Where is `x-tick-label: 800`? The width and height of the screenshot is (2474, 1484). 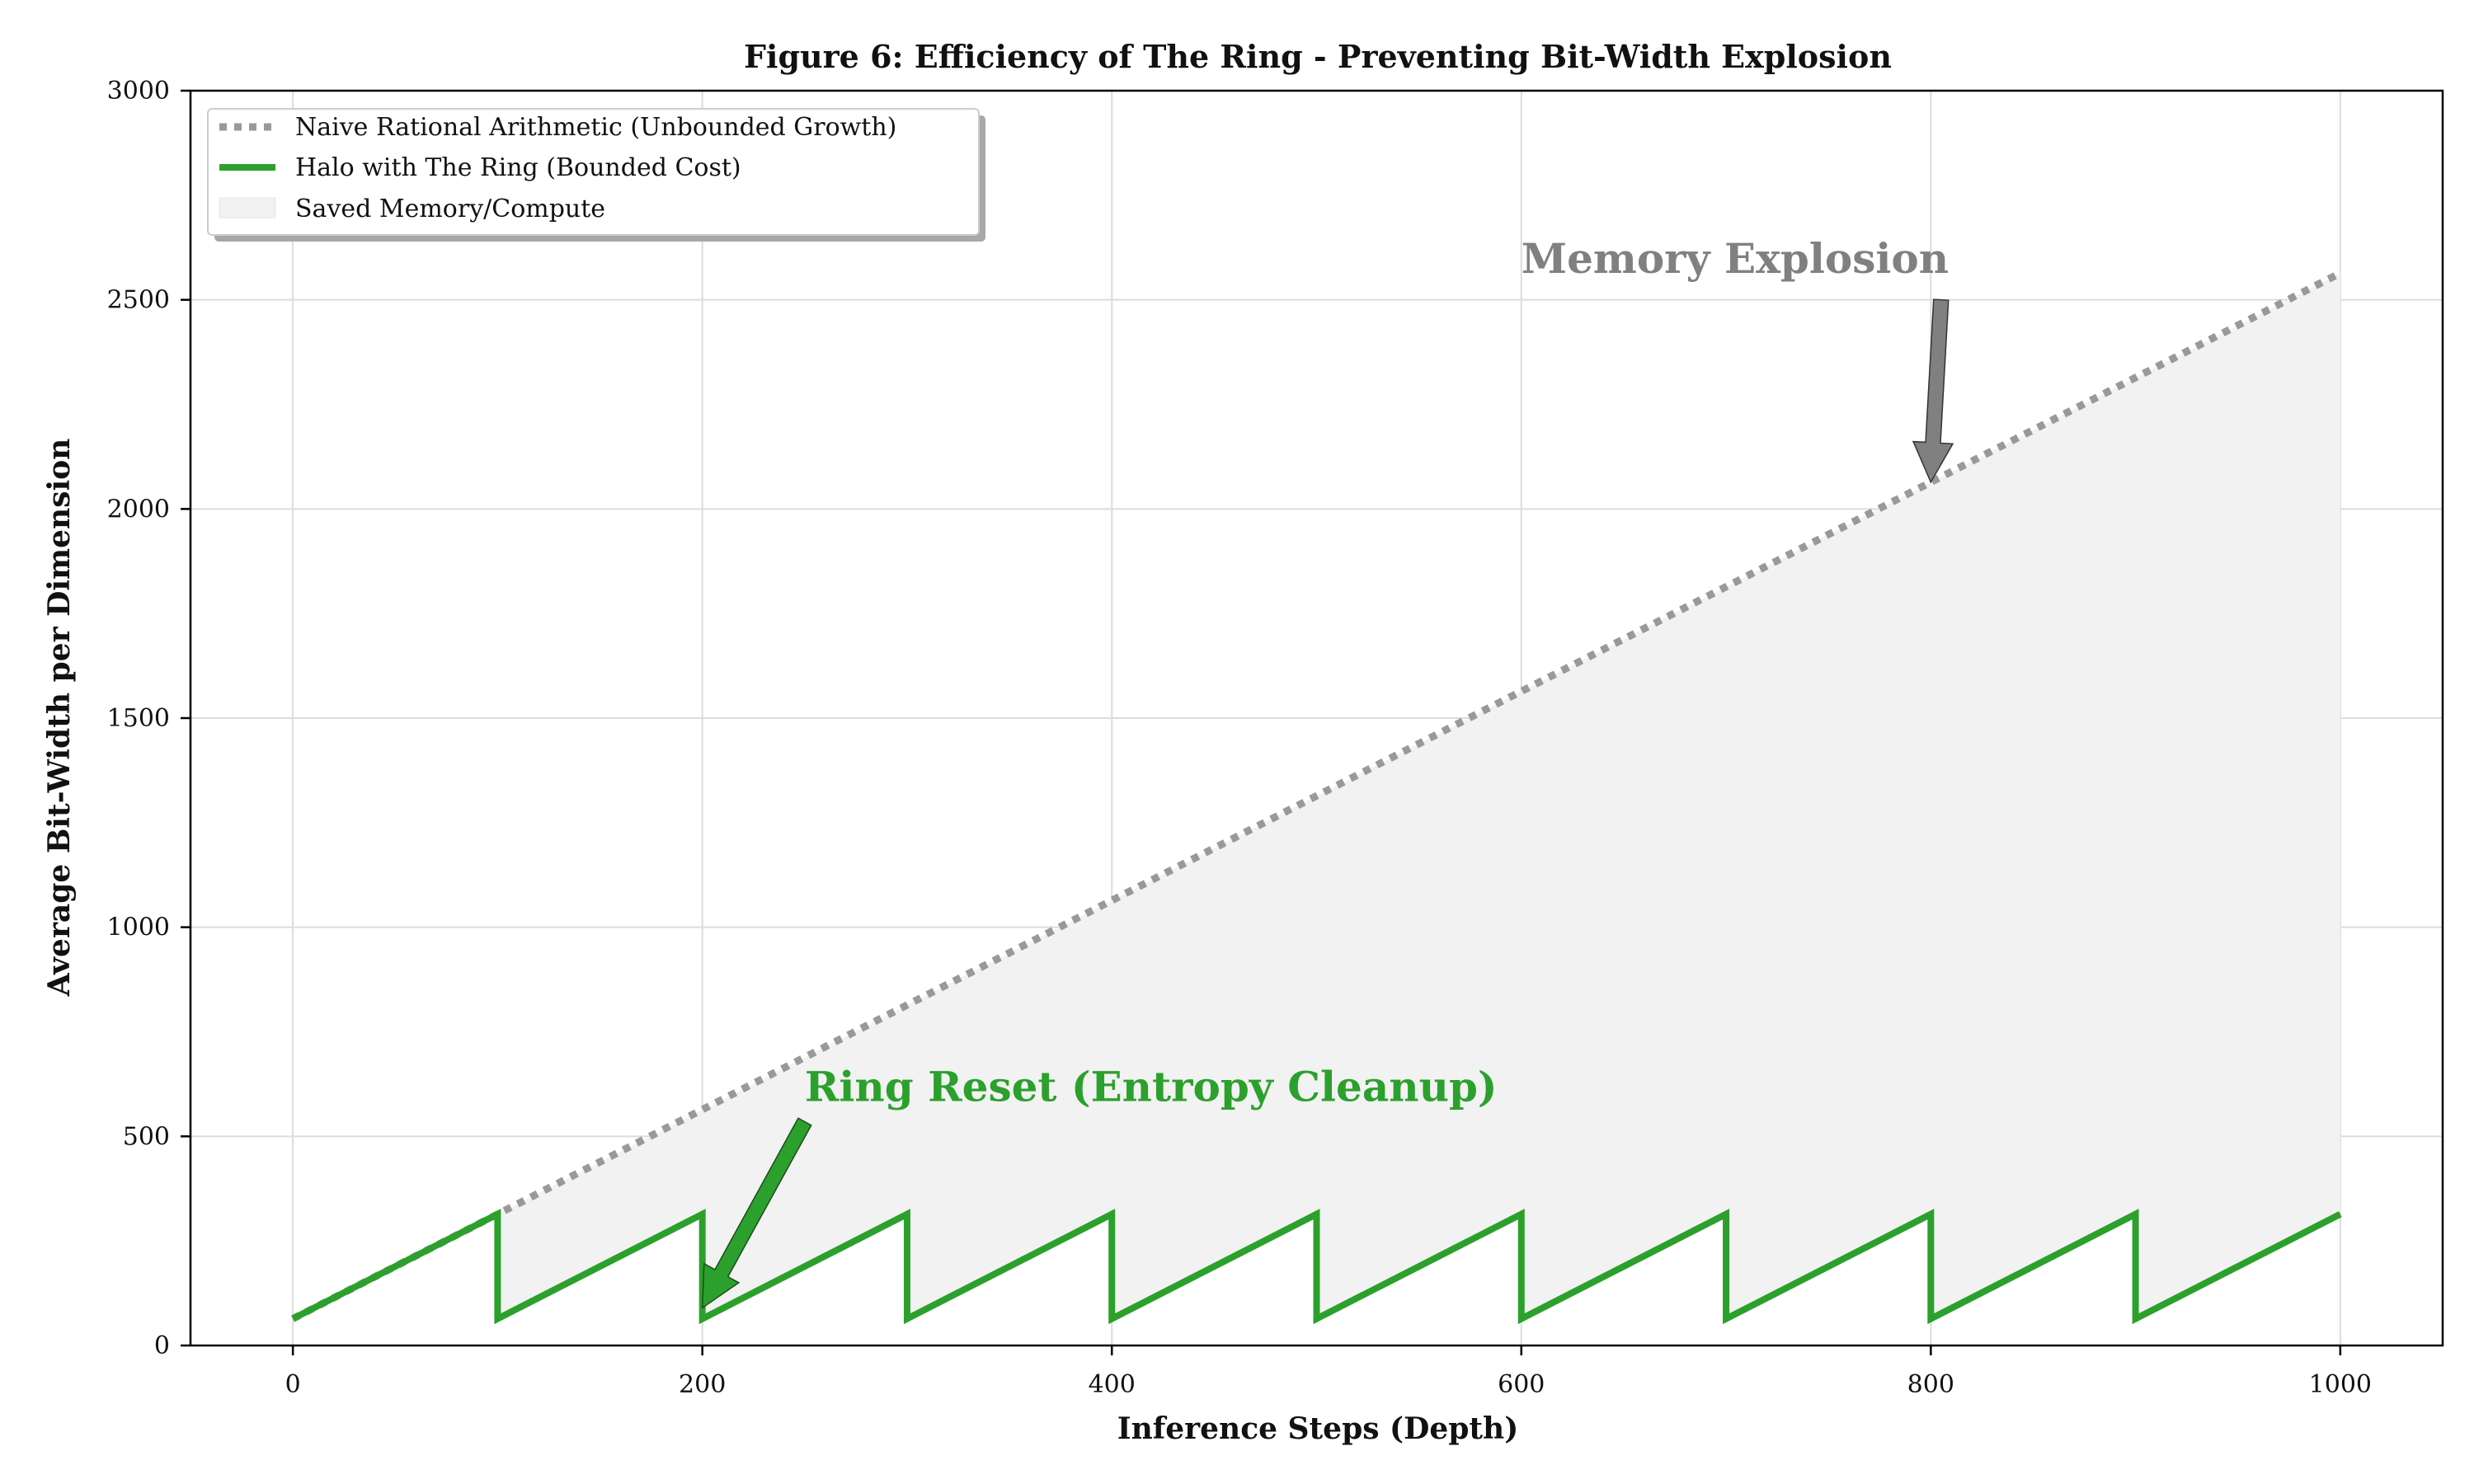
x-tick-label: 800 is located at coordinates (1930, 1384).